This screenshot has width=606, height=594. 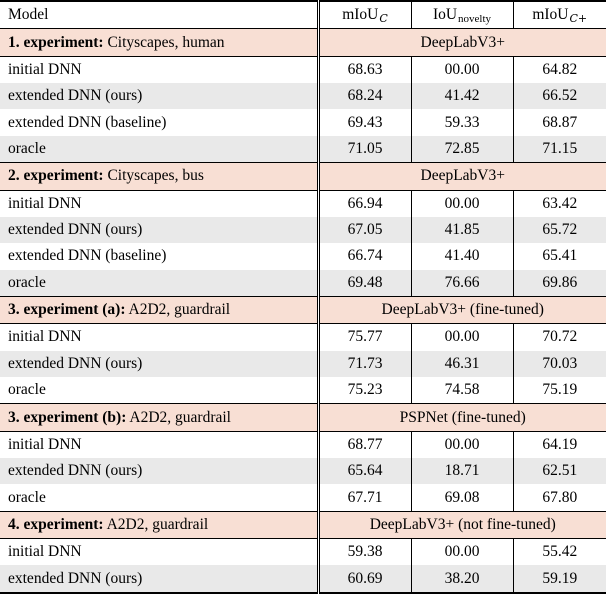 I want to click on section-label: 1. experiment: Cityscapes, human, so click(x=159, y=42).